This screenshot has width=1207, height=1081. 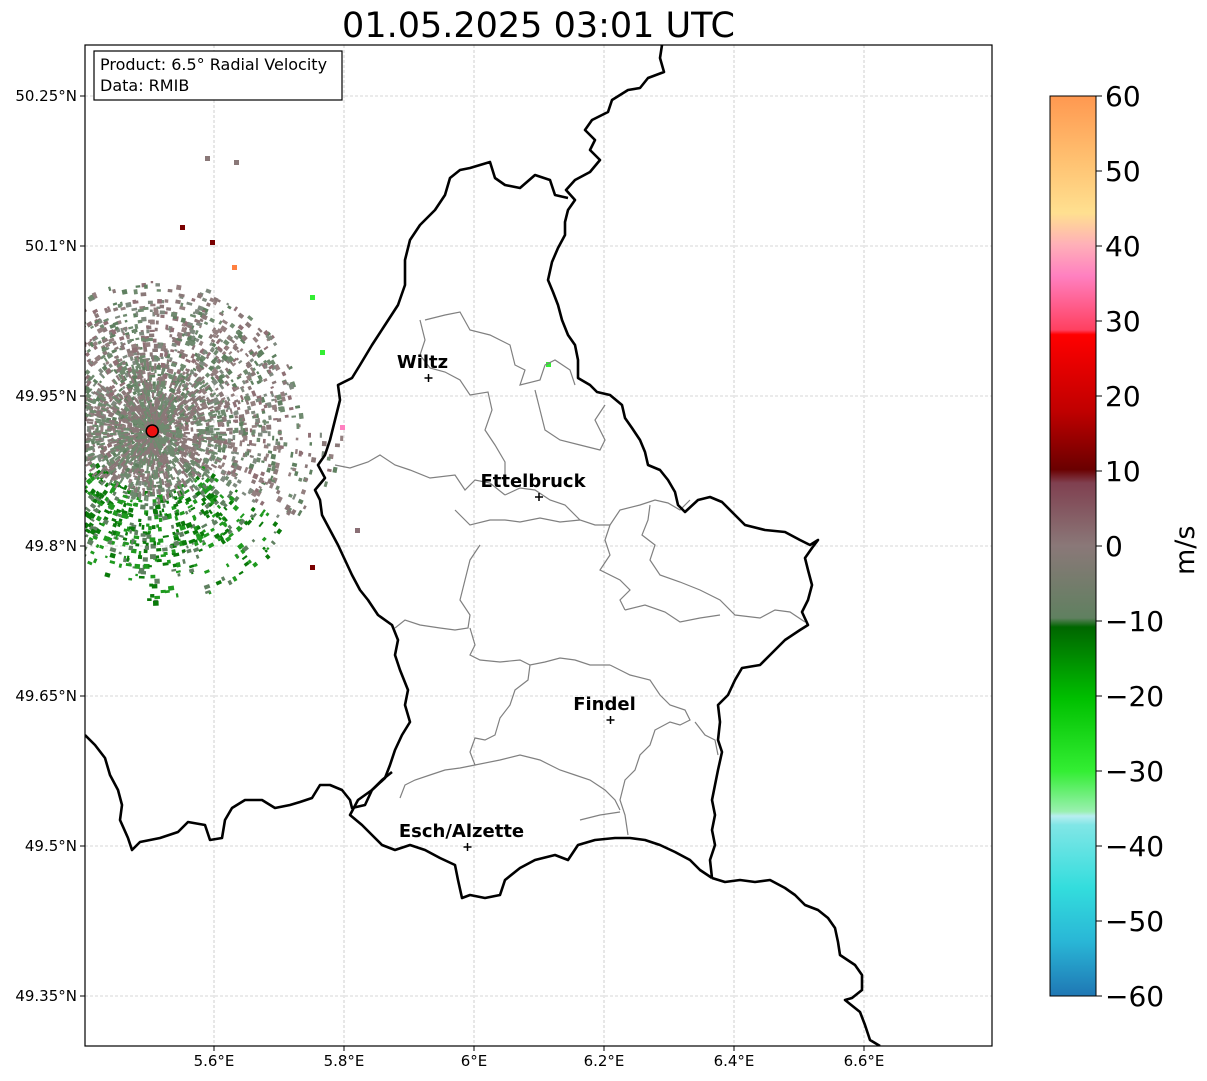 What do you see at coordinates (1134, 771) in the screenshot?
I see `colorbar-tick-label: −30` at bounding box center [1134, 771].